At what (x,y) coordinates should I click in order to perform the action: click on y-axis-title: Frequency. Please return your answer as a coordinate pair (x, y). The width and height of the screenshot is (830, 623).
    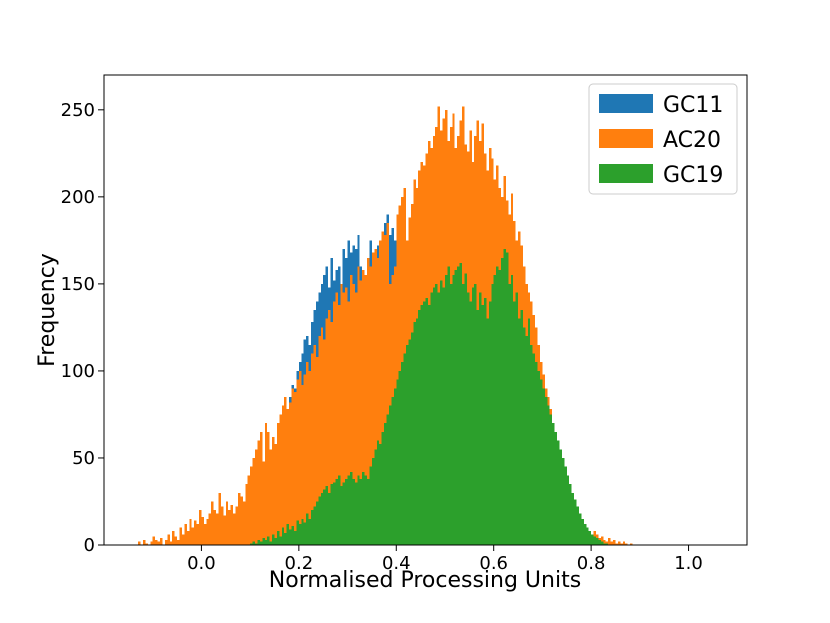
    Looking at the image, I should click on (47, 310).